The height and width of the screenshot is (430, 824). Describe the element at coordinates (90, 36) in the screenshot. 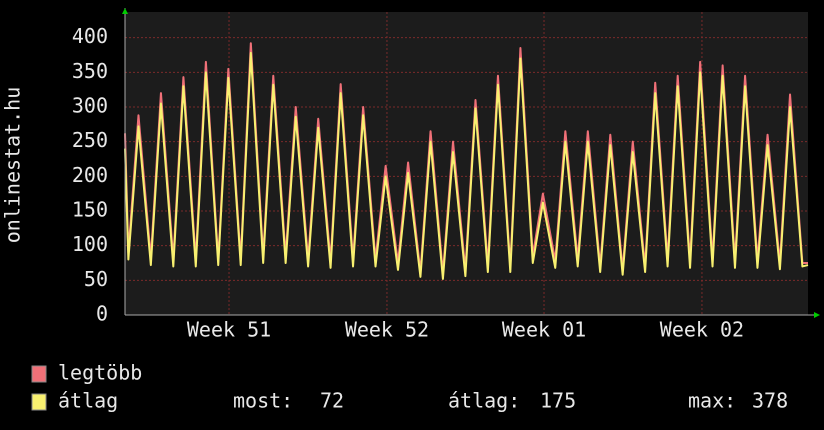

I see `y-tick-label: 400` at that location.